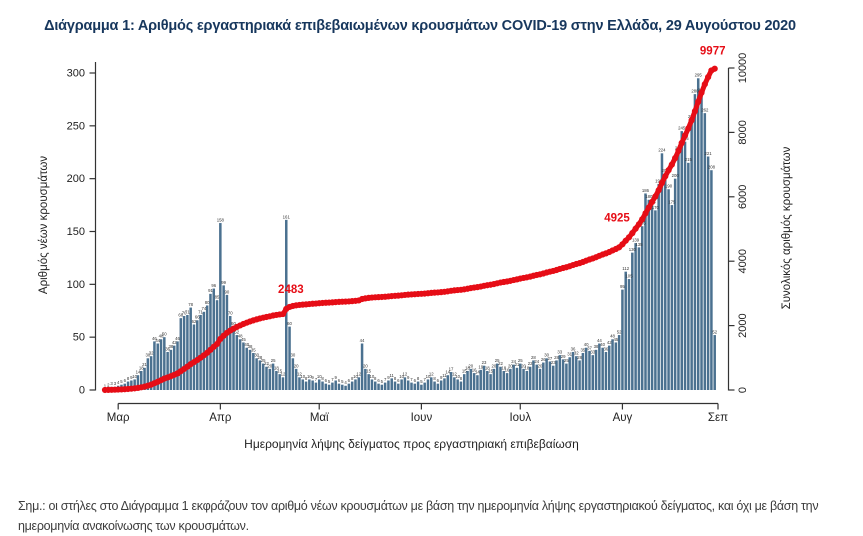  What do you see at coordinates (177, 338) in the screenshot?
I see `svg-text: 46` at bounding box center [177, 338].